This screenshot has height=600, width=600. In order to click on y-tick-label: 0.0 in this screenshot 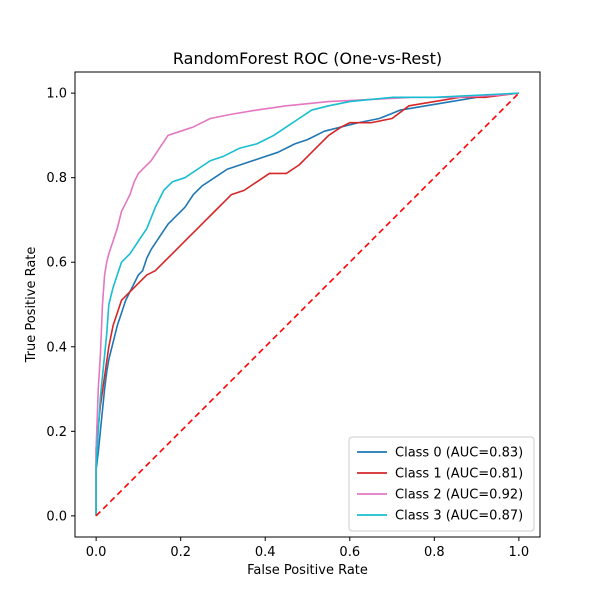, I will do `click(56, 516)`.